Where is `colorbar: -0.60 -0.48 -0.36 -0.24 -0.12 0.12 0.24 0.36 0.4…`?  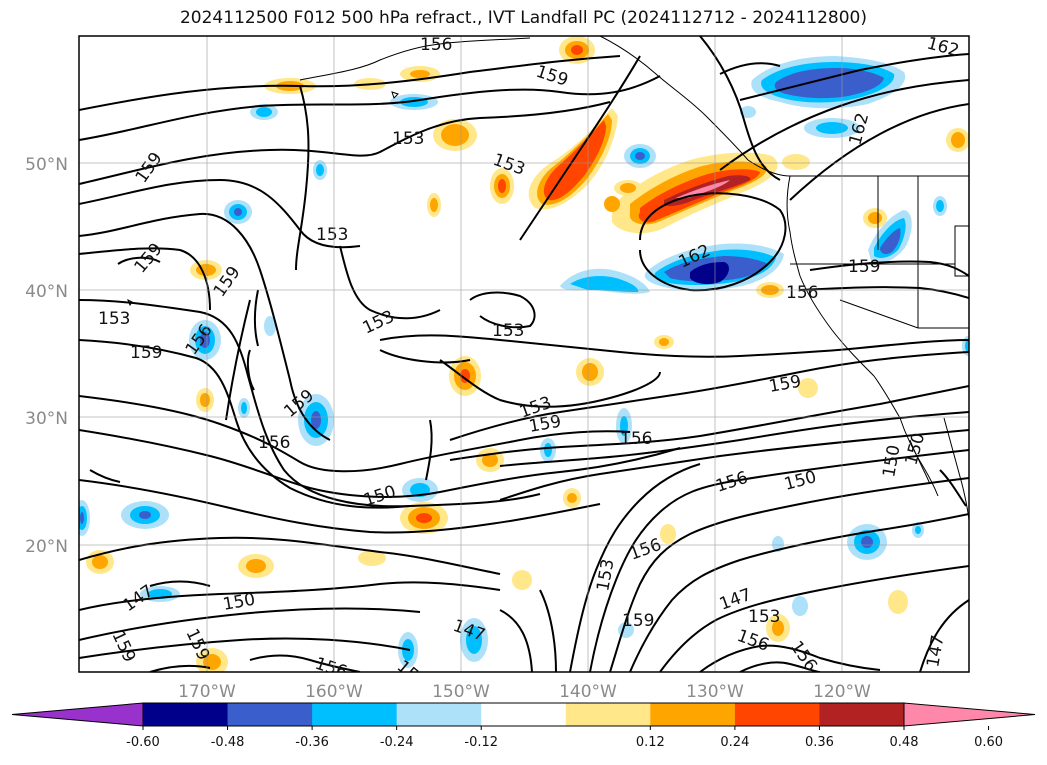
colorbar: -0.60 -0.48 -0.36 -0.24 -0.12 0.12 0.24 0.36 0.4… is located at coordinates (523, 726).